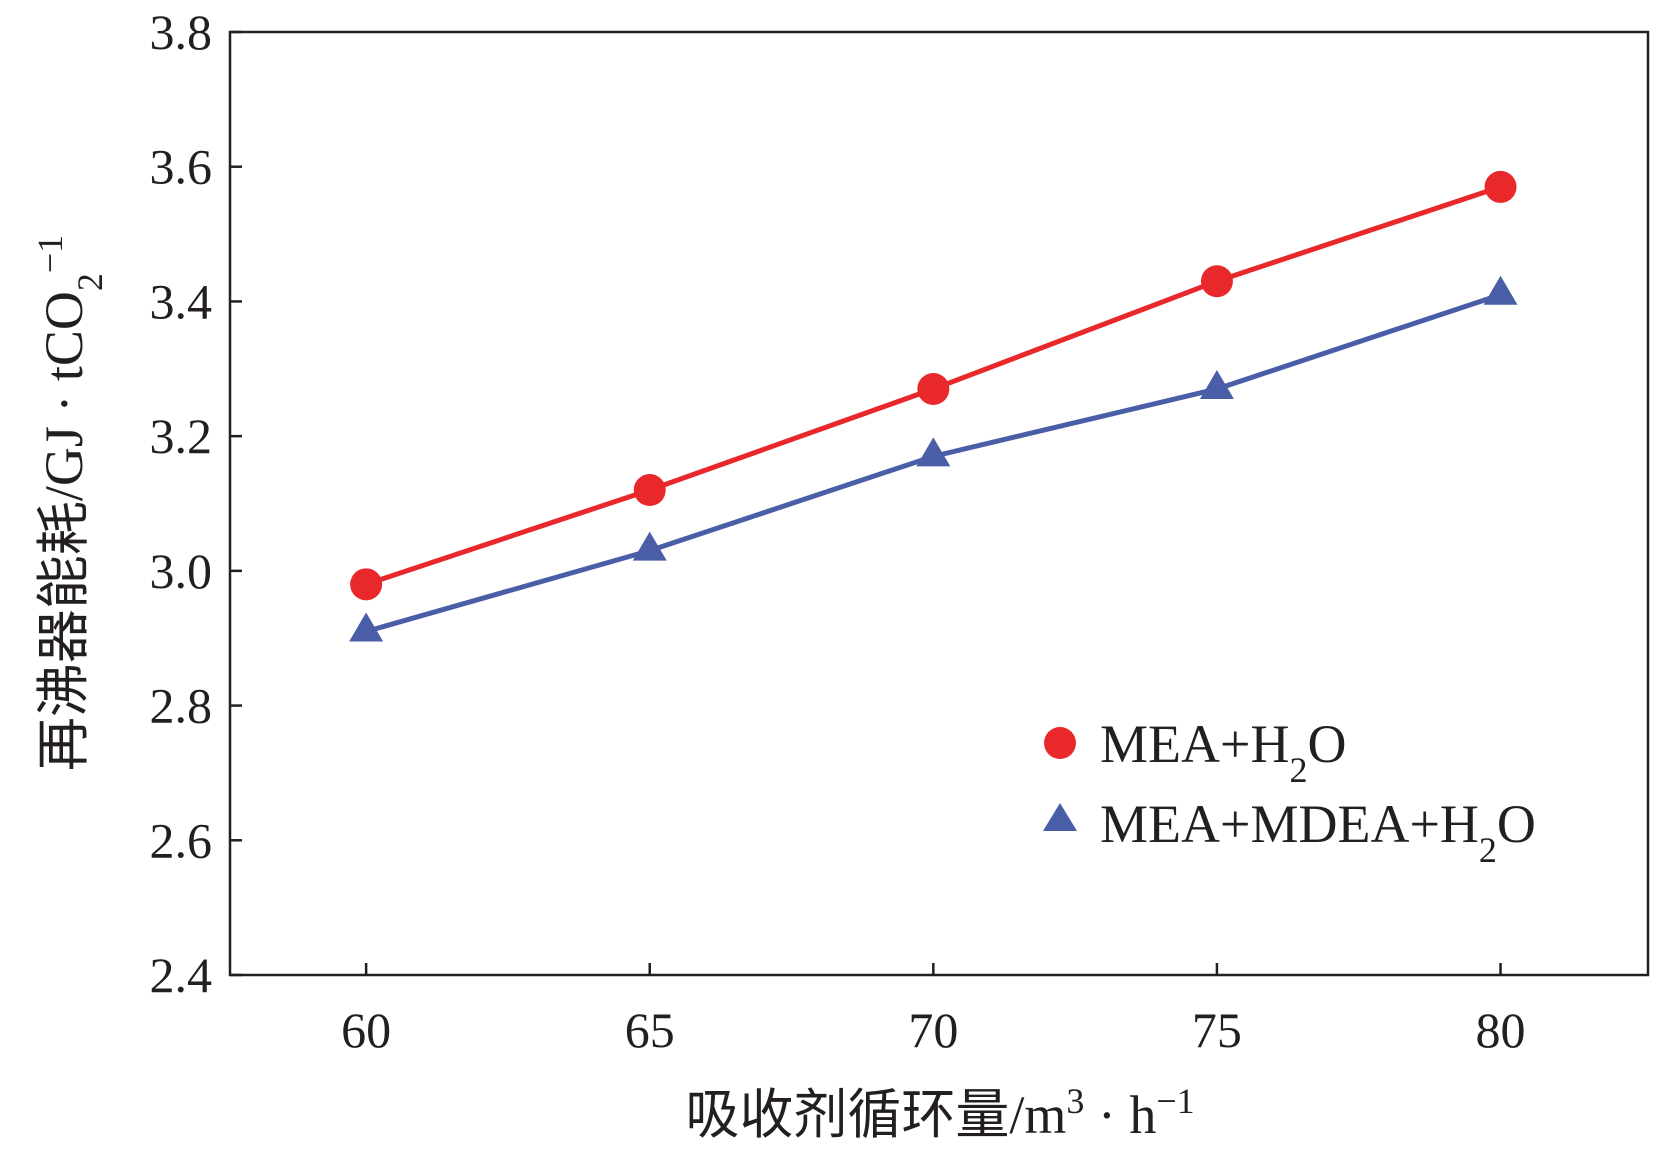 The height and width of the screenshot is (1158, 1657). Describe the element at coordinates (181, 840) in the screenshot. I see `y-tick-label: 2.6` at that location.